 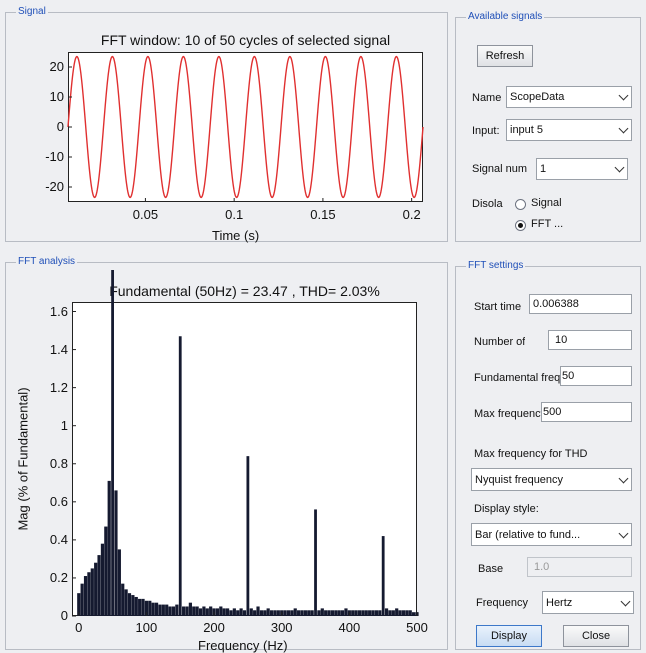 I want to click on base-label: Base, so click(x=491, y=569).